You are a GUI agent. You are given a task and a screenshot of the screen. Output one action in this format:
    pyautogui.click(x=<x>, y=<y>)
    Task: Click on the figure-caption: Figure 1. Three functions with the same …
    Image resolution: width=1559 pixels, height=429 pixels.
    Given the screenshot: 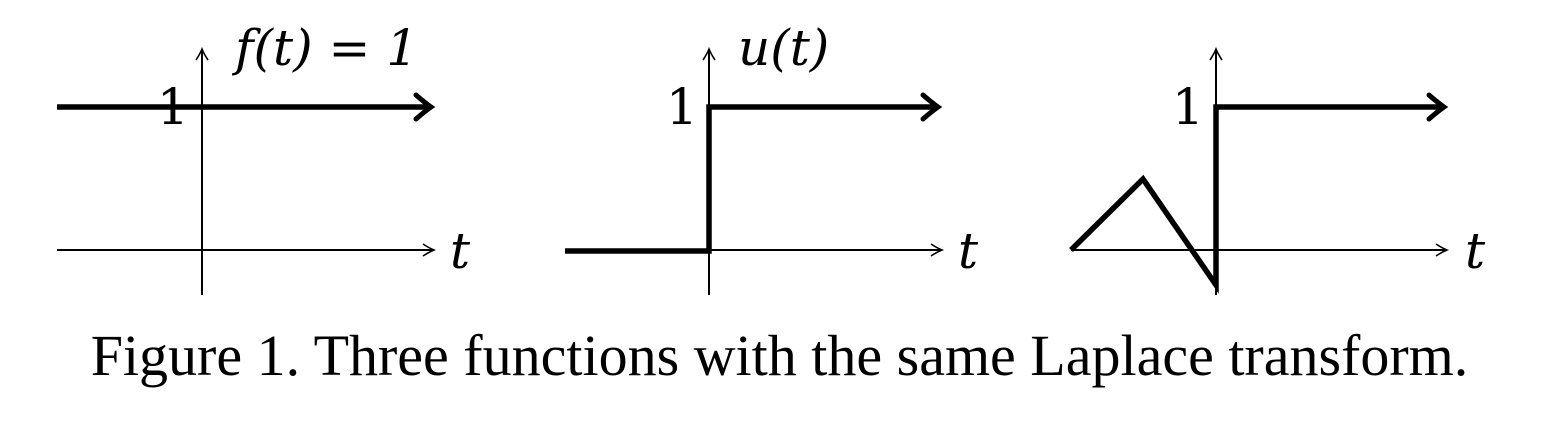 What is the action you would take?
    pyautogui.click(x=779, y=355)
    